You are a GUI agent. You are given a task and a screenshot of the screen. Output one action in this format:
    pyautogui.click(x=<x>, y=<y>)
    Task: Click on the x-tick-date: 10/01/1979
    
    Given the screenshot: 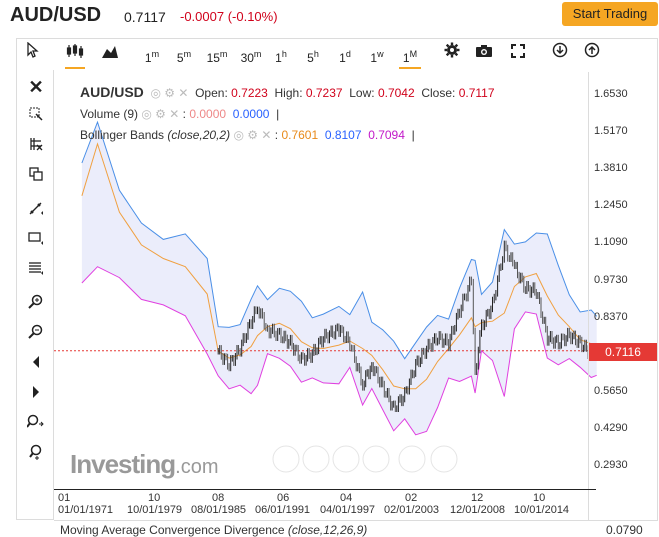 What is the action you would take?
    pyautogui.click(x=155, y=510)
    